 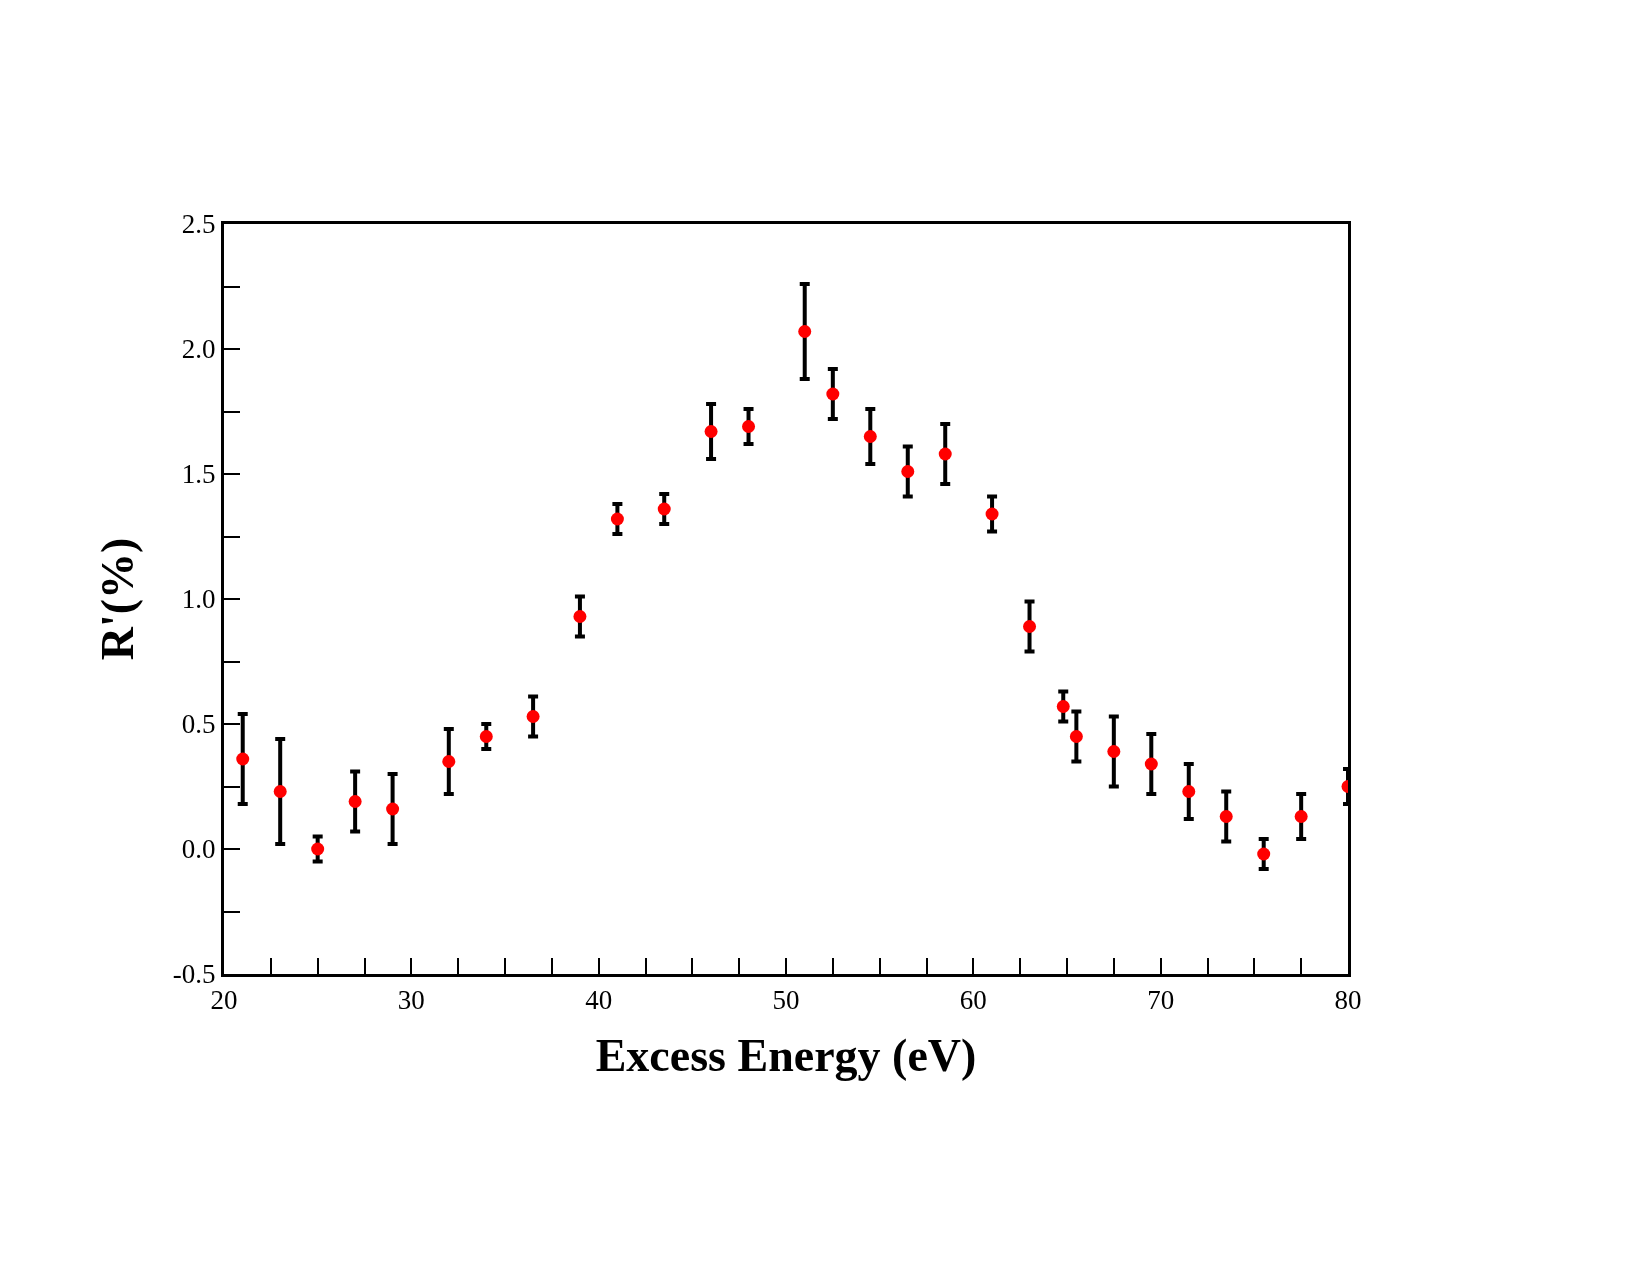 I want to click on y-tick-label: 1.5, so click(x=198, y=474).